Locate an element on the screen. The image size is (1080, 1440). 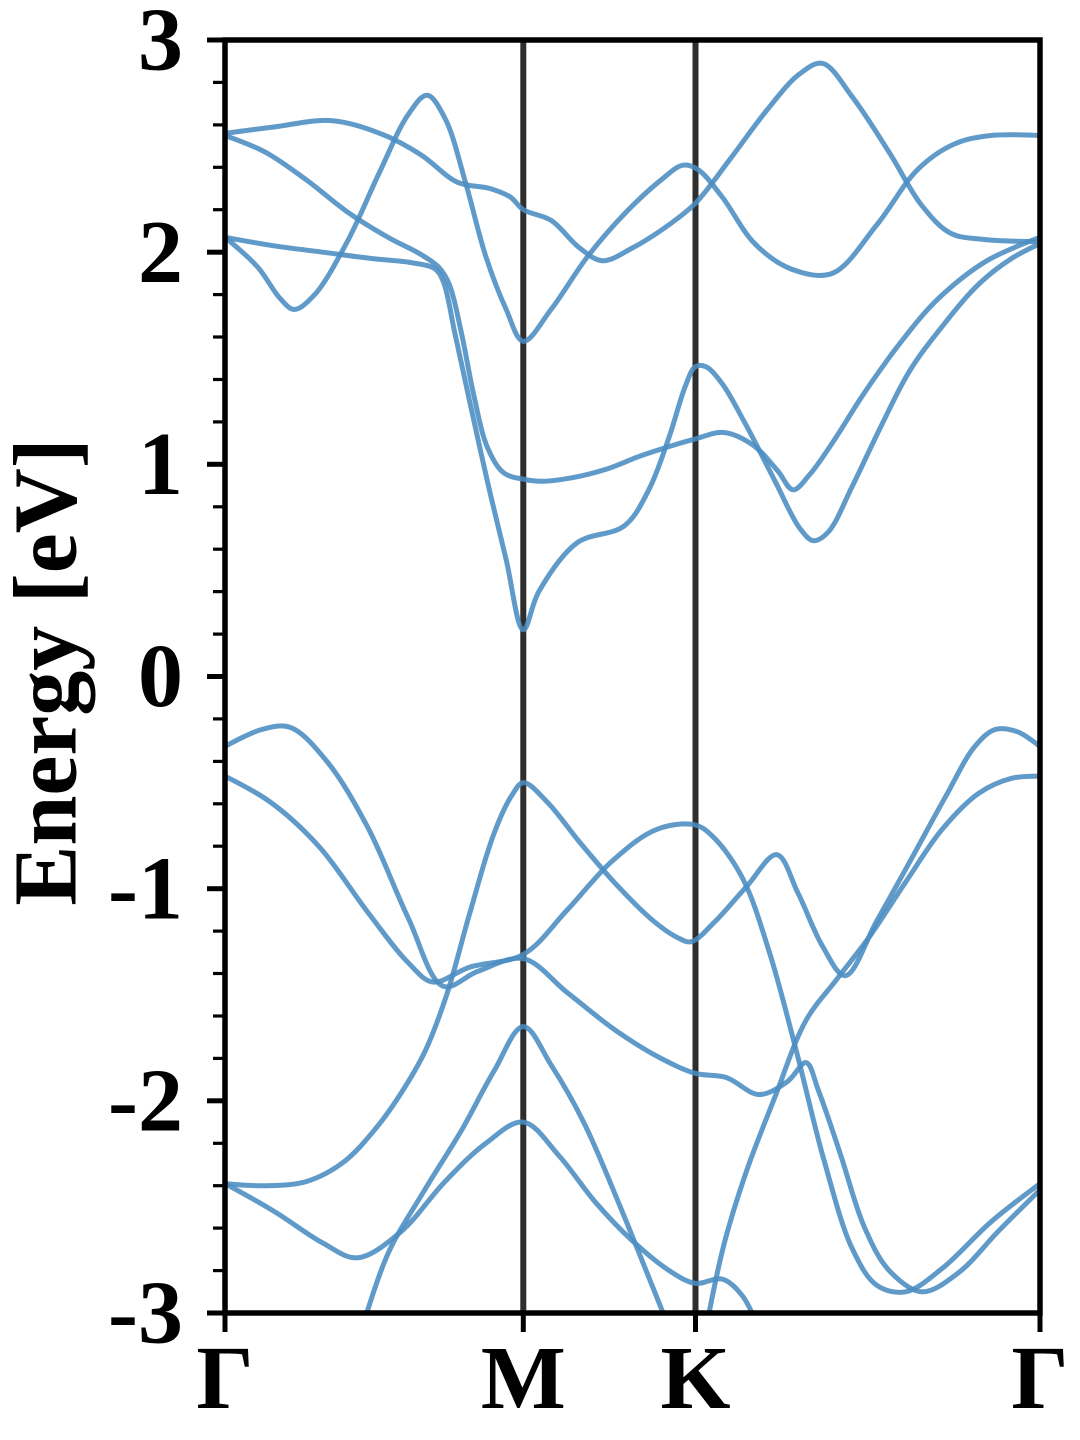
y-tick-label-1: 1 is located at coordinates (160, 464).